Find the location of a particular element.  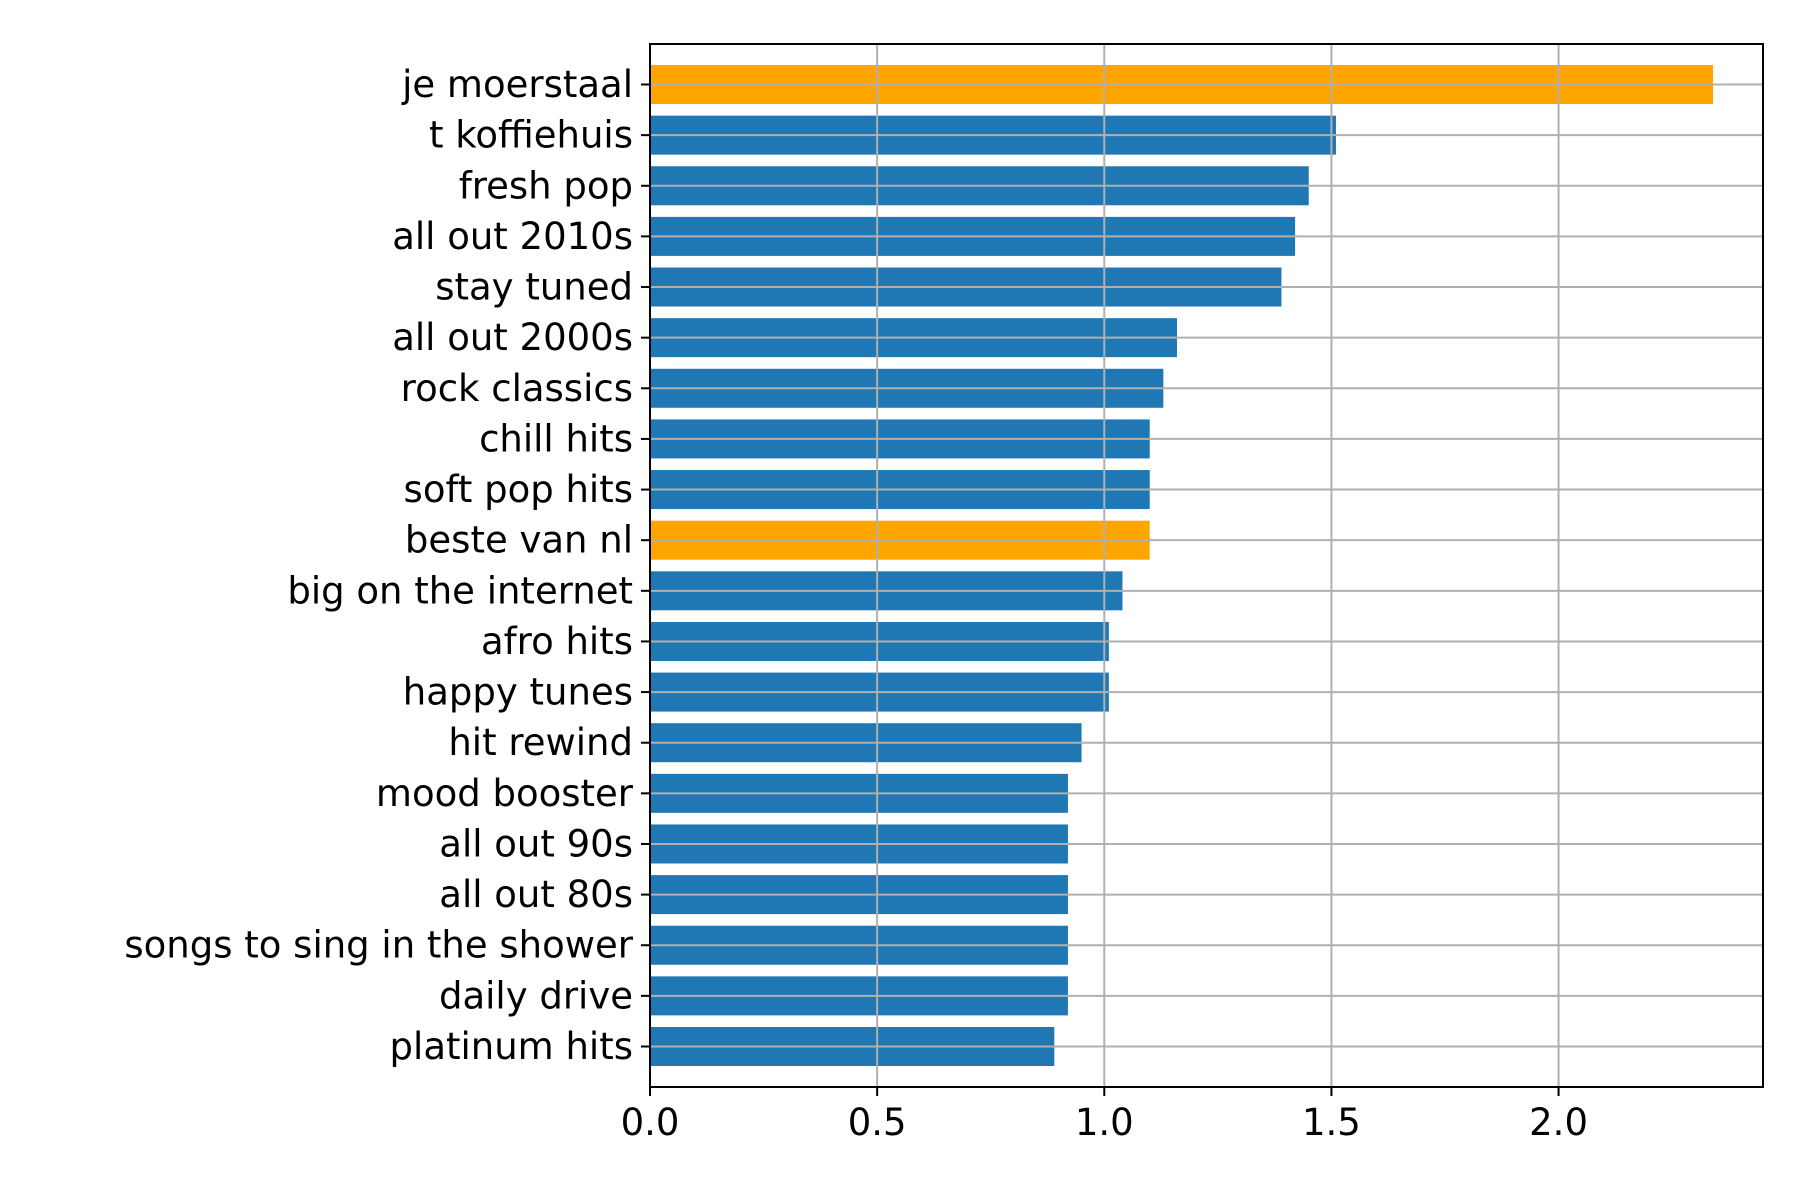

y-tick-label: daily drive is located at coordinates (536, 995).